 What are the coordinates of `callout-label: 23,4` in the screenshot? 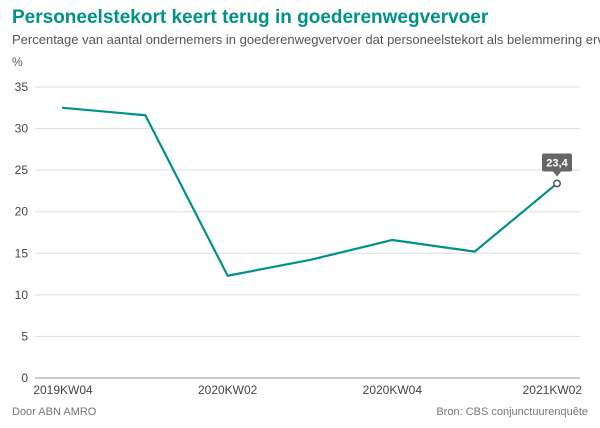 It's located at (557, 163).